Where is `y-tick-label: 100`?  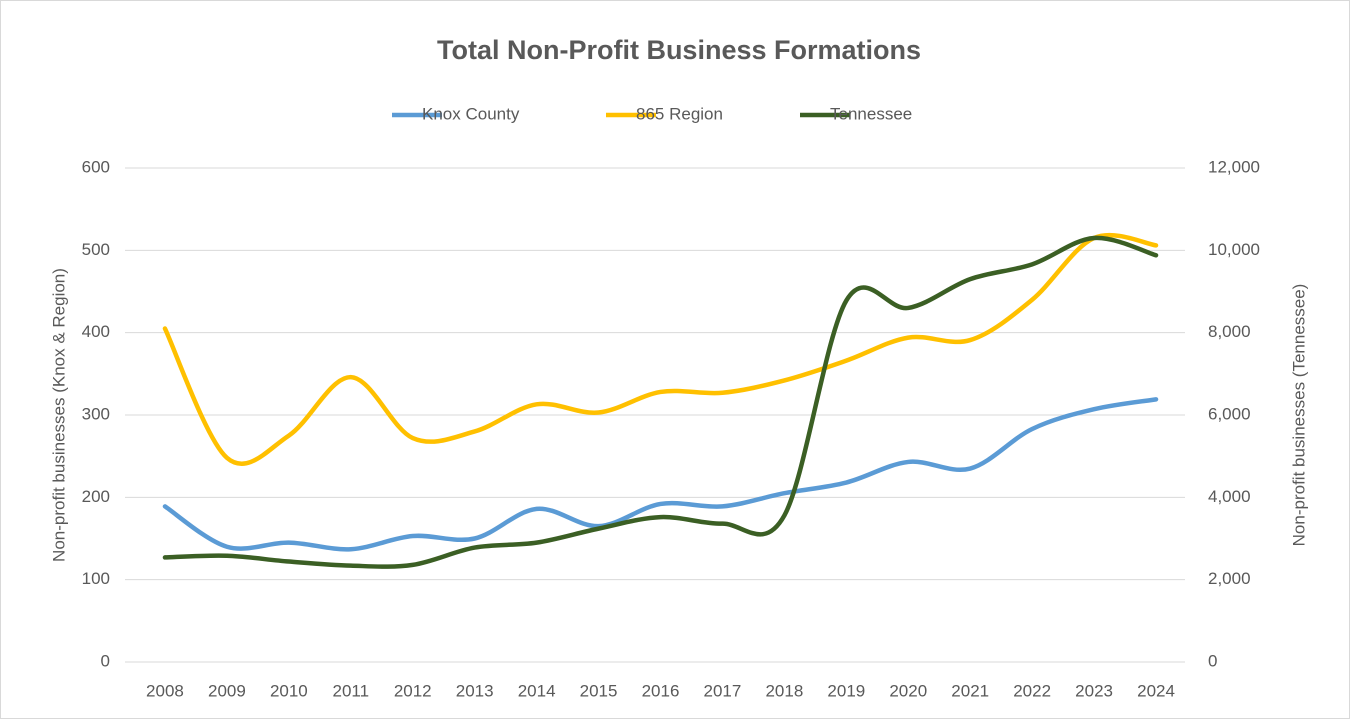 y-tick-label: 100 is located at coordinates (96, 578).